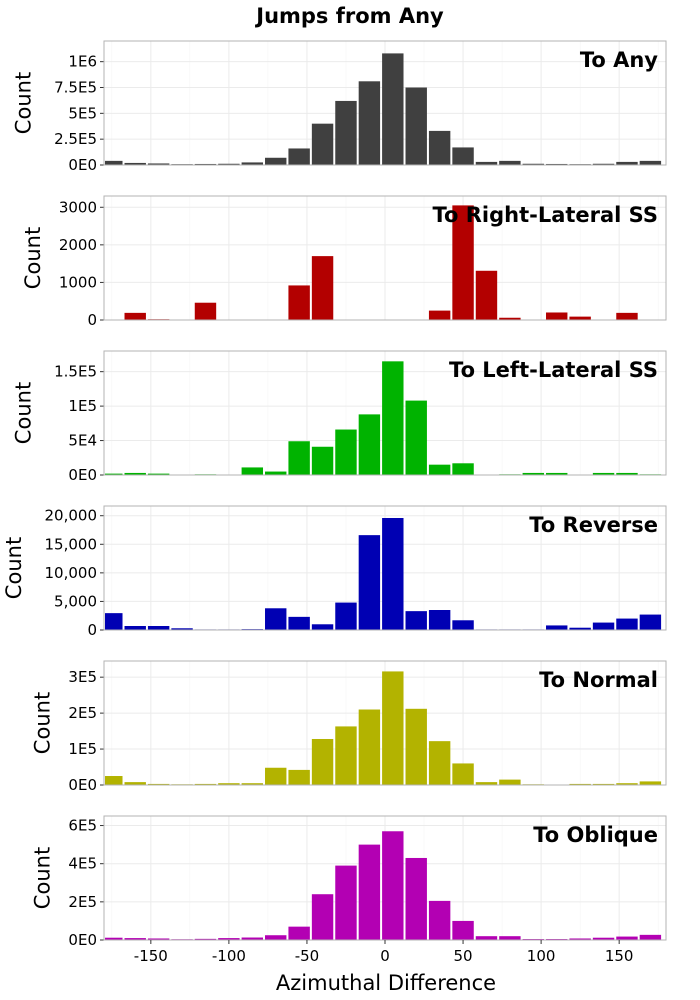 Image resolution: width=700 pixels, height=1000 pixels. Describe the element at coordinates (82, 749) in the screenshot. I see `y-tick-label: 1E5` at that location.